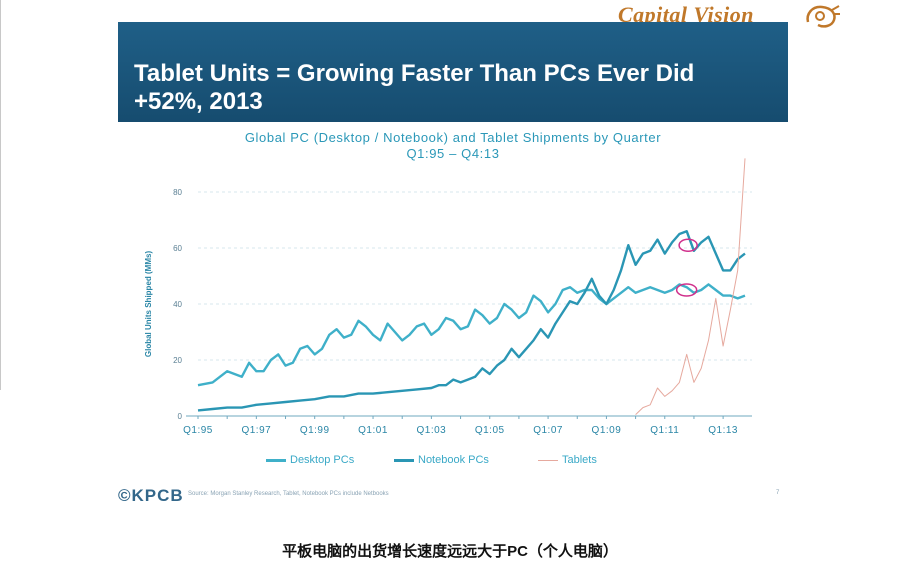  I want to click on y-tick-label-1: 20, so click(177, 360).